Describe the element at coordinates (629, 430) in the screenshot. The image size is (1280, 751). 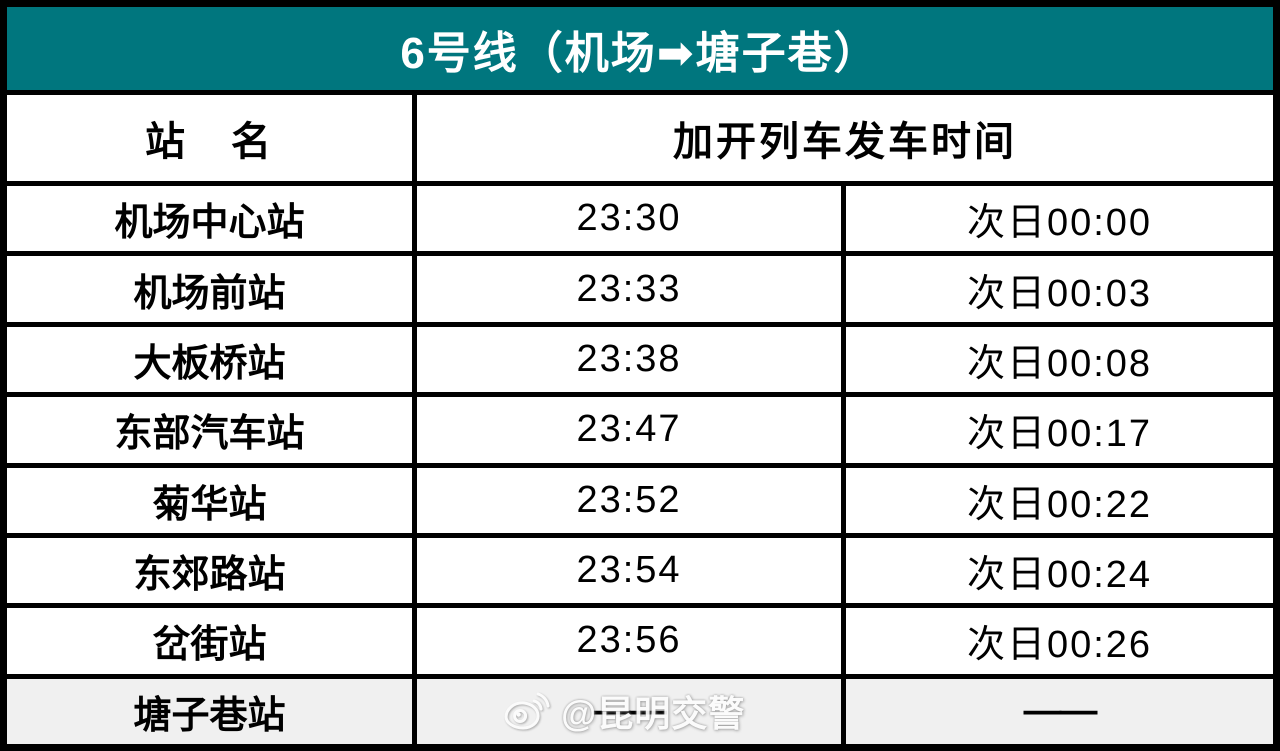
I see `departure-time-1: 23:47` at that location.